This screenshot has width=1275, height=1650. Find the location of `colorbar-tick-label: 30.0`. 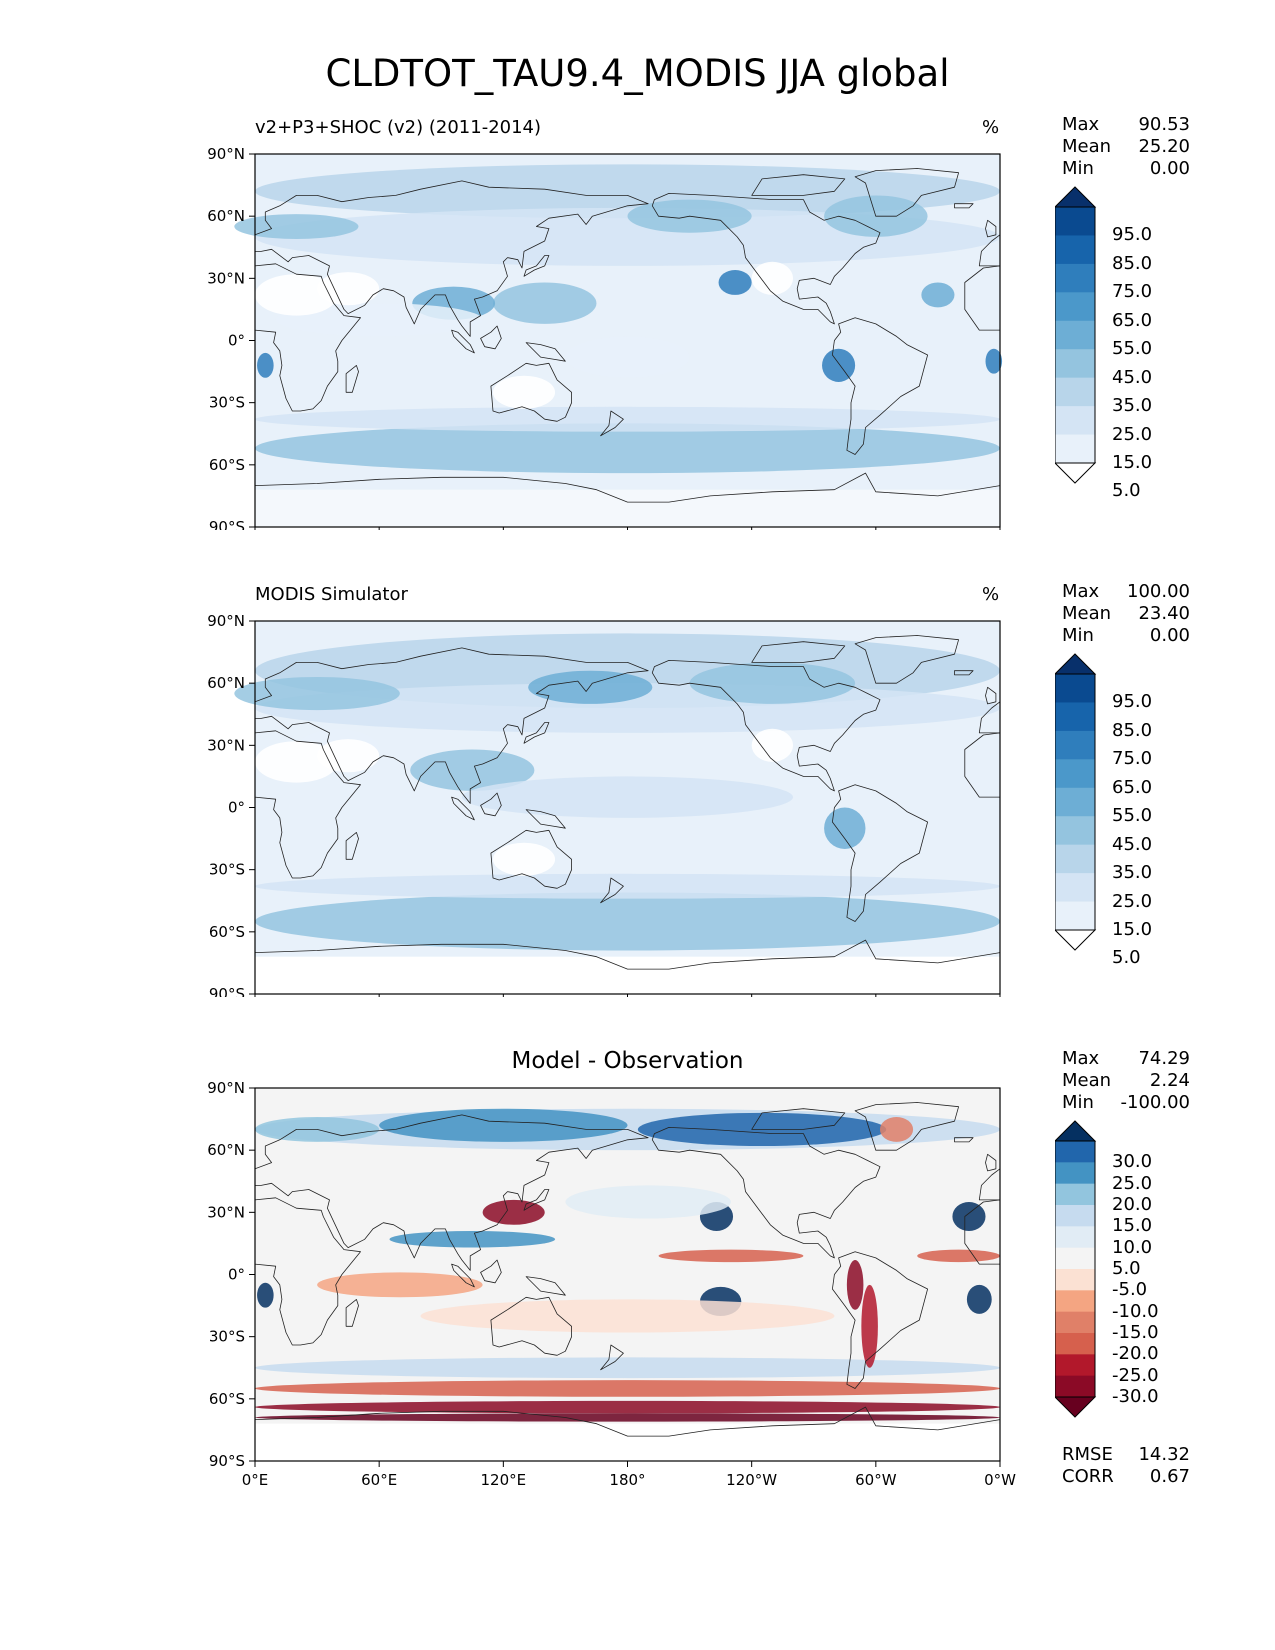

colorbar-tick-label: 30.0 is located at coordinates (1132, 1162).